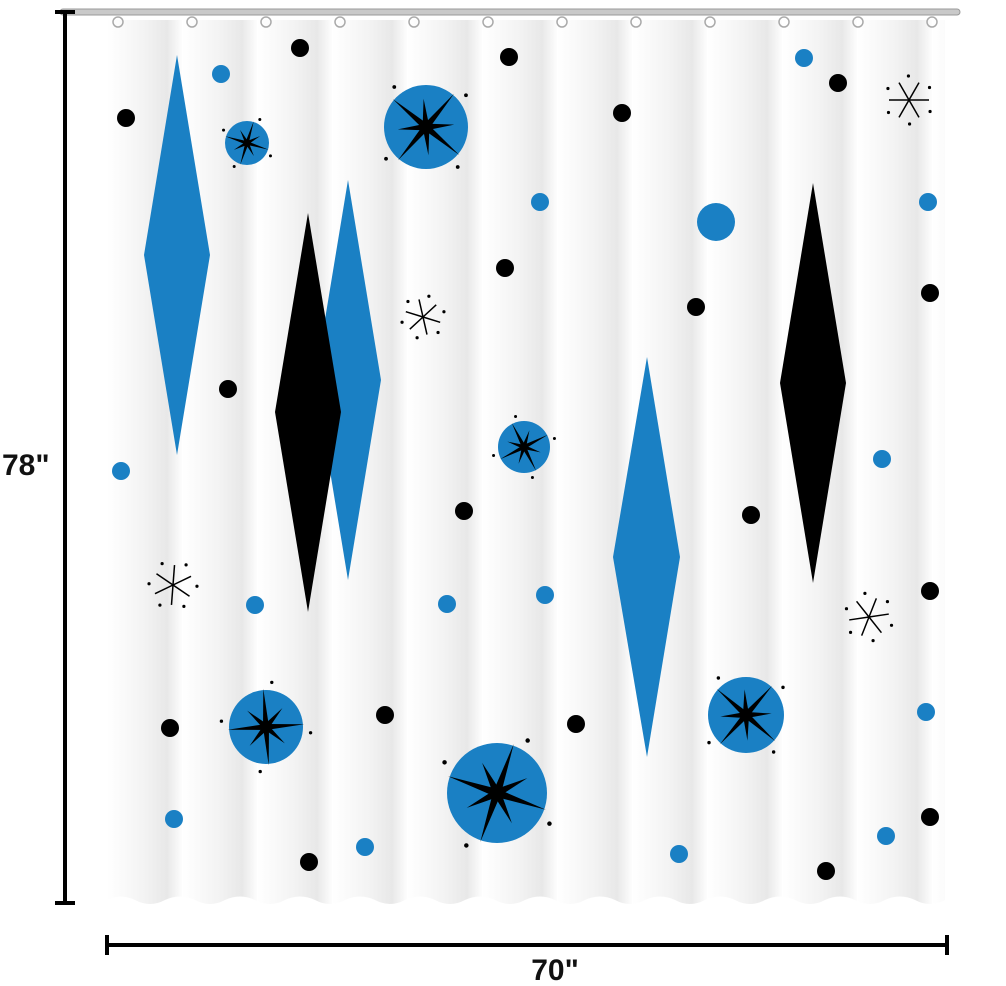 The height and width of the screenshot is (986, 1006). I want to click on height-label: 78", so click(26, 465).